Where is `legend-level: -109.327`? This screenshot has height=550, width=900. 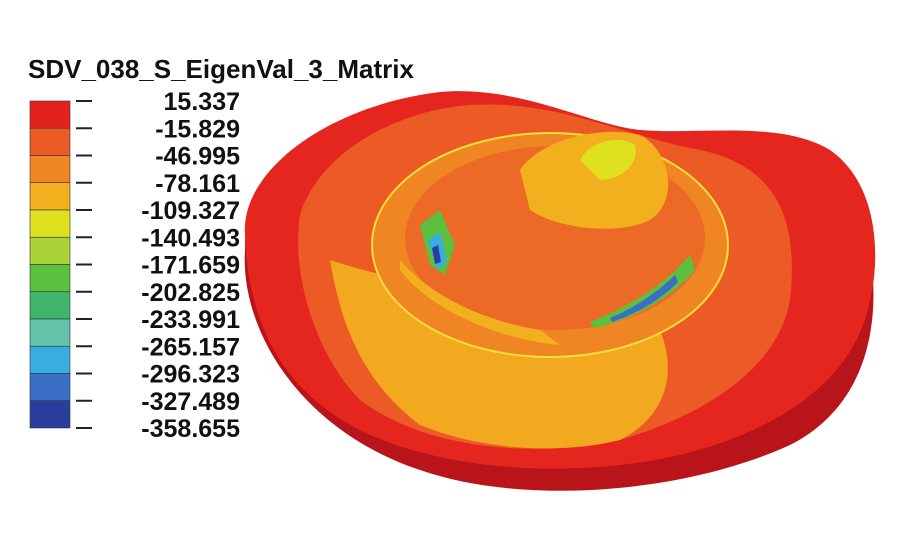 legend-level: -109.327 is located at coordinates (190, 211).